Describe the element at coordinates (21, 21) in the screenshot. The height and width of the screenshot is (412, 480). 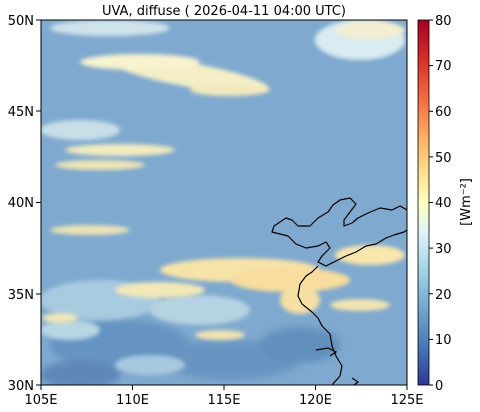
I see `y-tick-label: 50N` at that location.